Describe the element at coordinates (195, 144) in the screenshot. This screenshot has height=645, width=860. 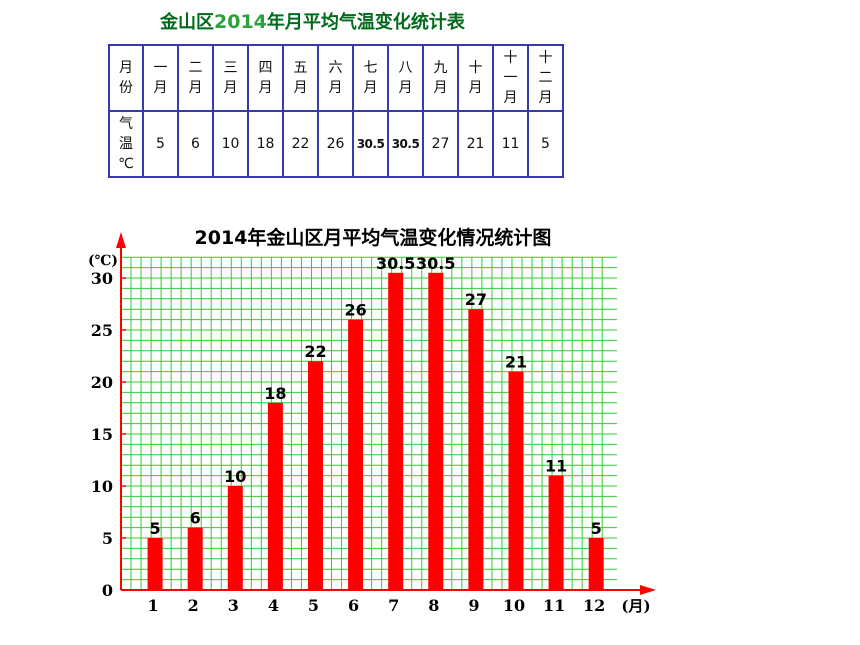
I see `temperature-cell: 6` at that location.